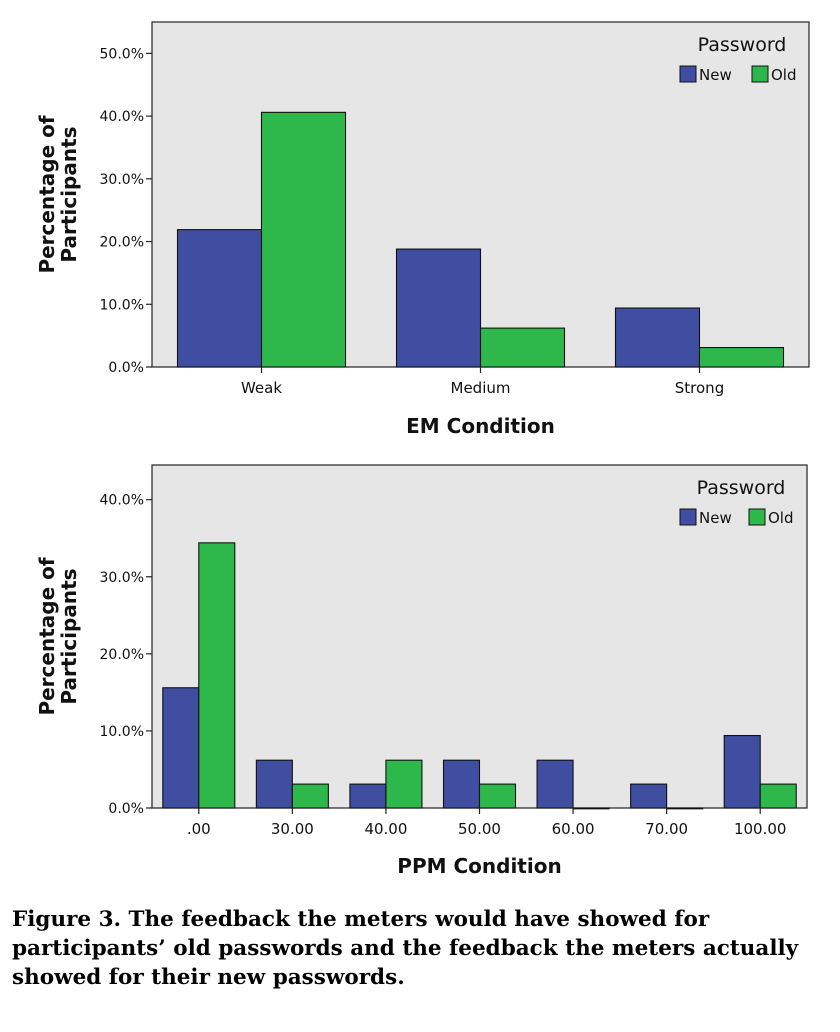 This screenshot has width=840, height=1032. What do you see at coordinates (385, 829) in the screenshot?
I see `x-tick-label: 40.00` at bounding box center [385, 829].